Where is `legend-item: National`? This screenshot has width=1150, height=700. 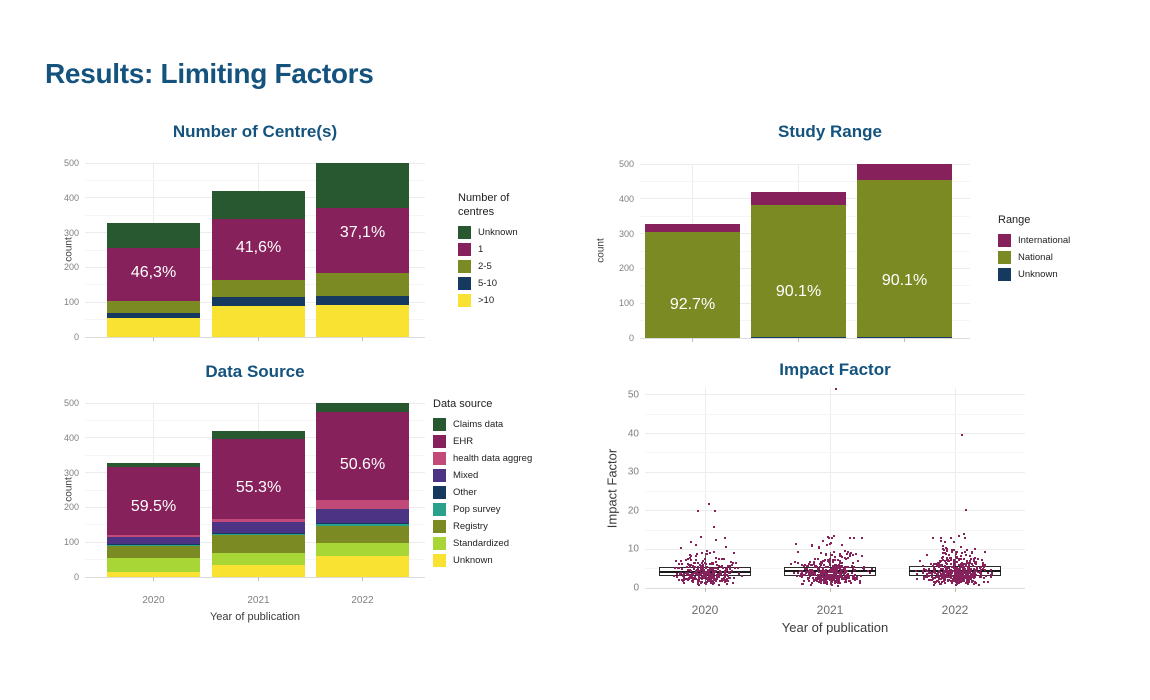
legend-item: National is located at coordinates (1034, 257).